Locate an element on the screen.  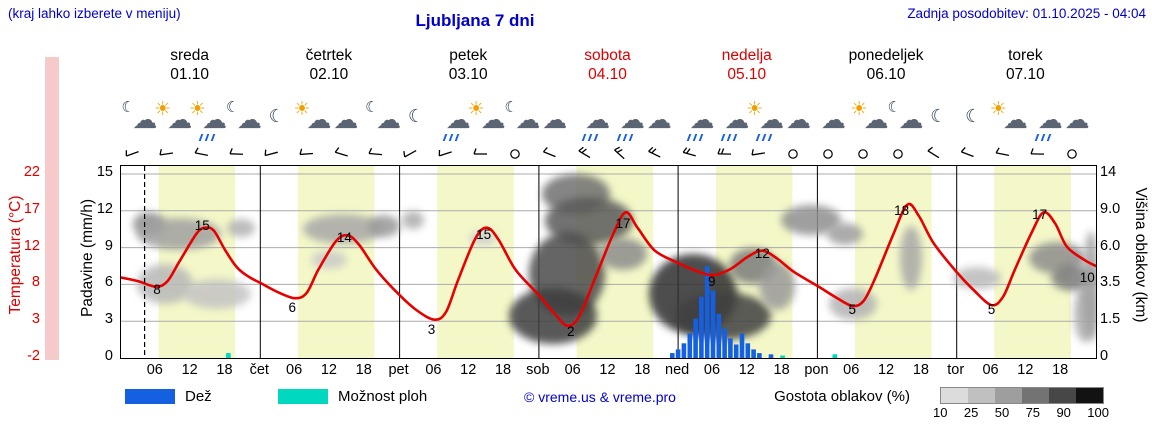
day-header: petek 03.10 is located at coordinates (468, 65).